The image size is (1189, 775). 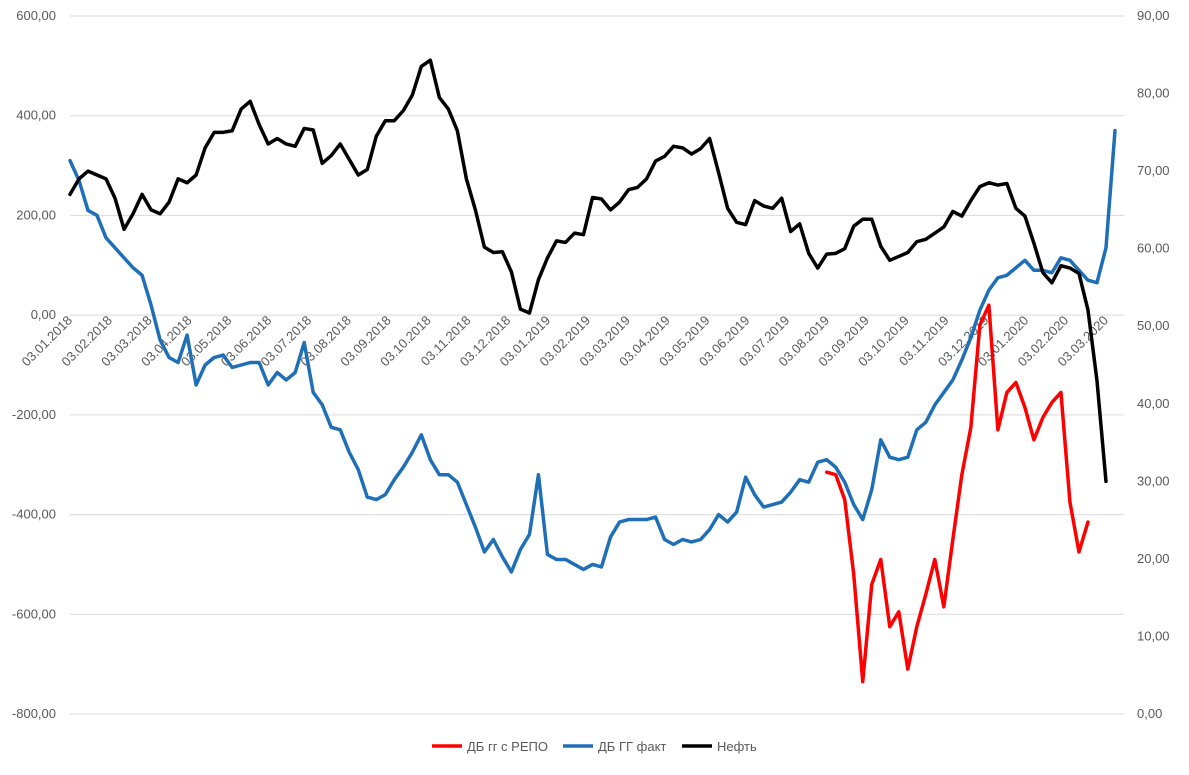 I want to click on right-tick-label: 30,00, so click(x=1153, y=480).